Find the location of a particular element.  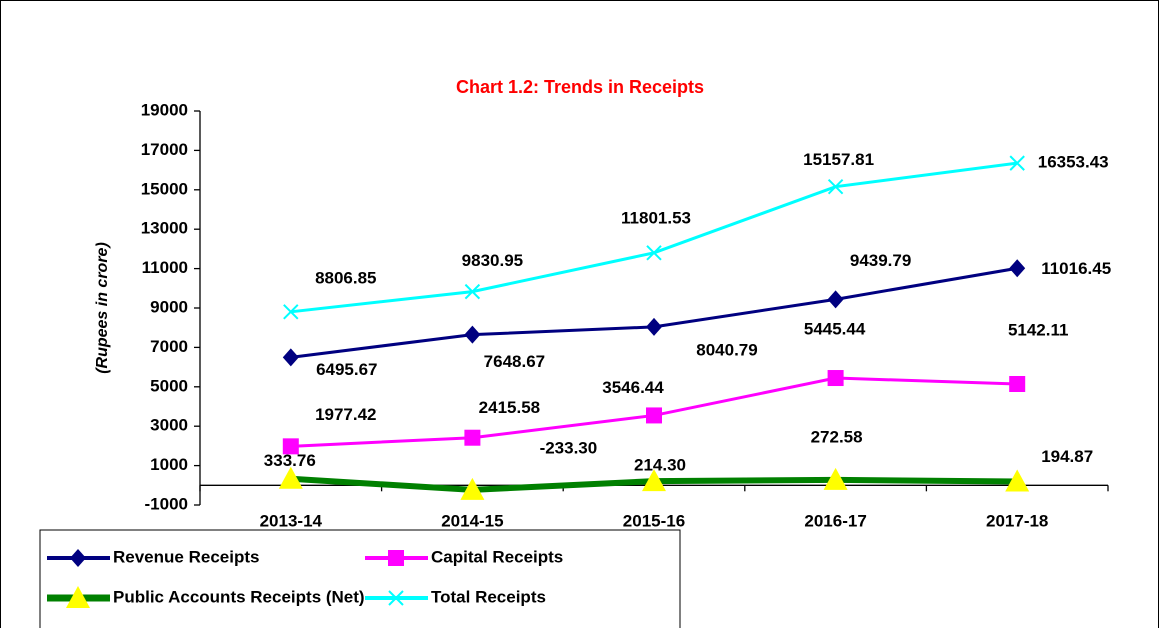

y-tick-label: 5000 is located at coordinates (169, 385).